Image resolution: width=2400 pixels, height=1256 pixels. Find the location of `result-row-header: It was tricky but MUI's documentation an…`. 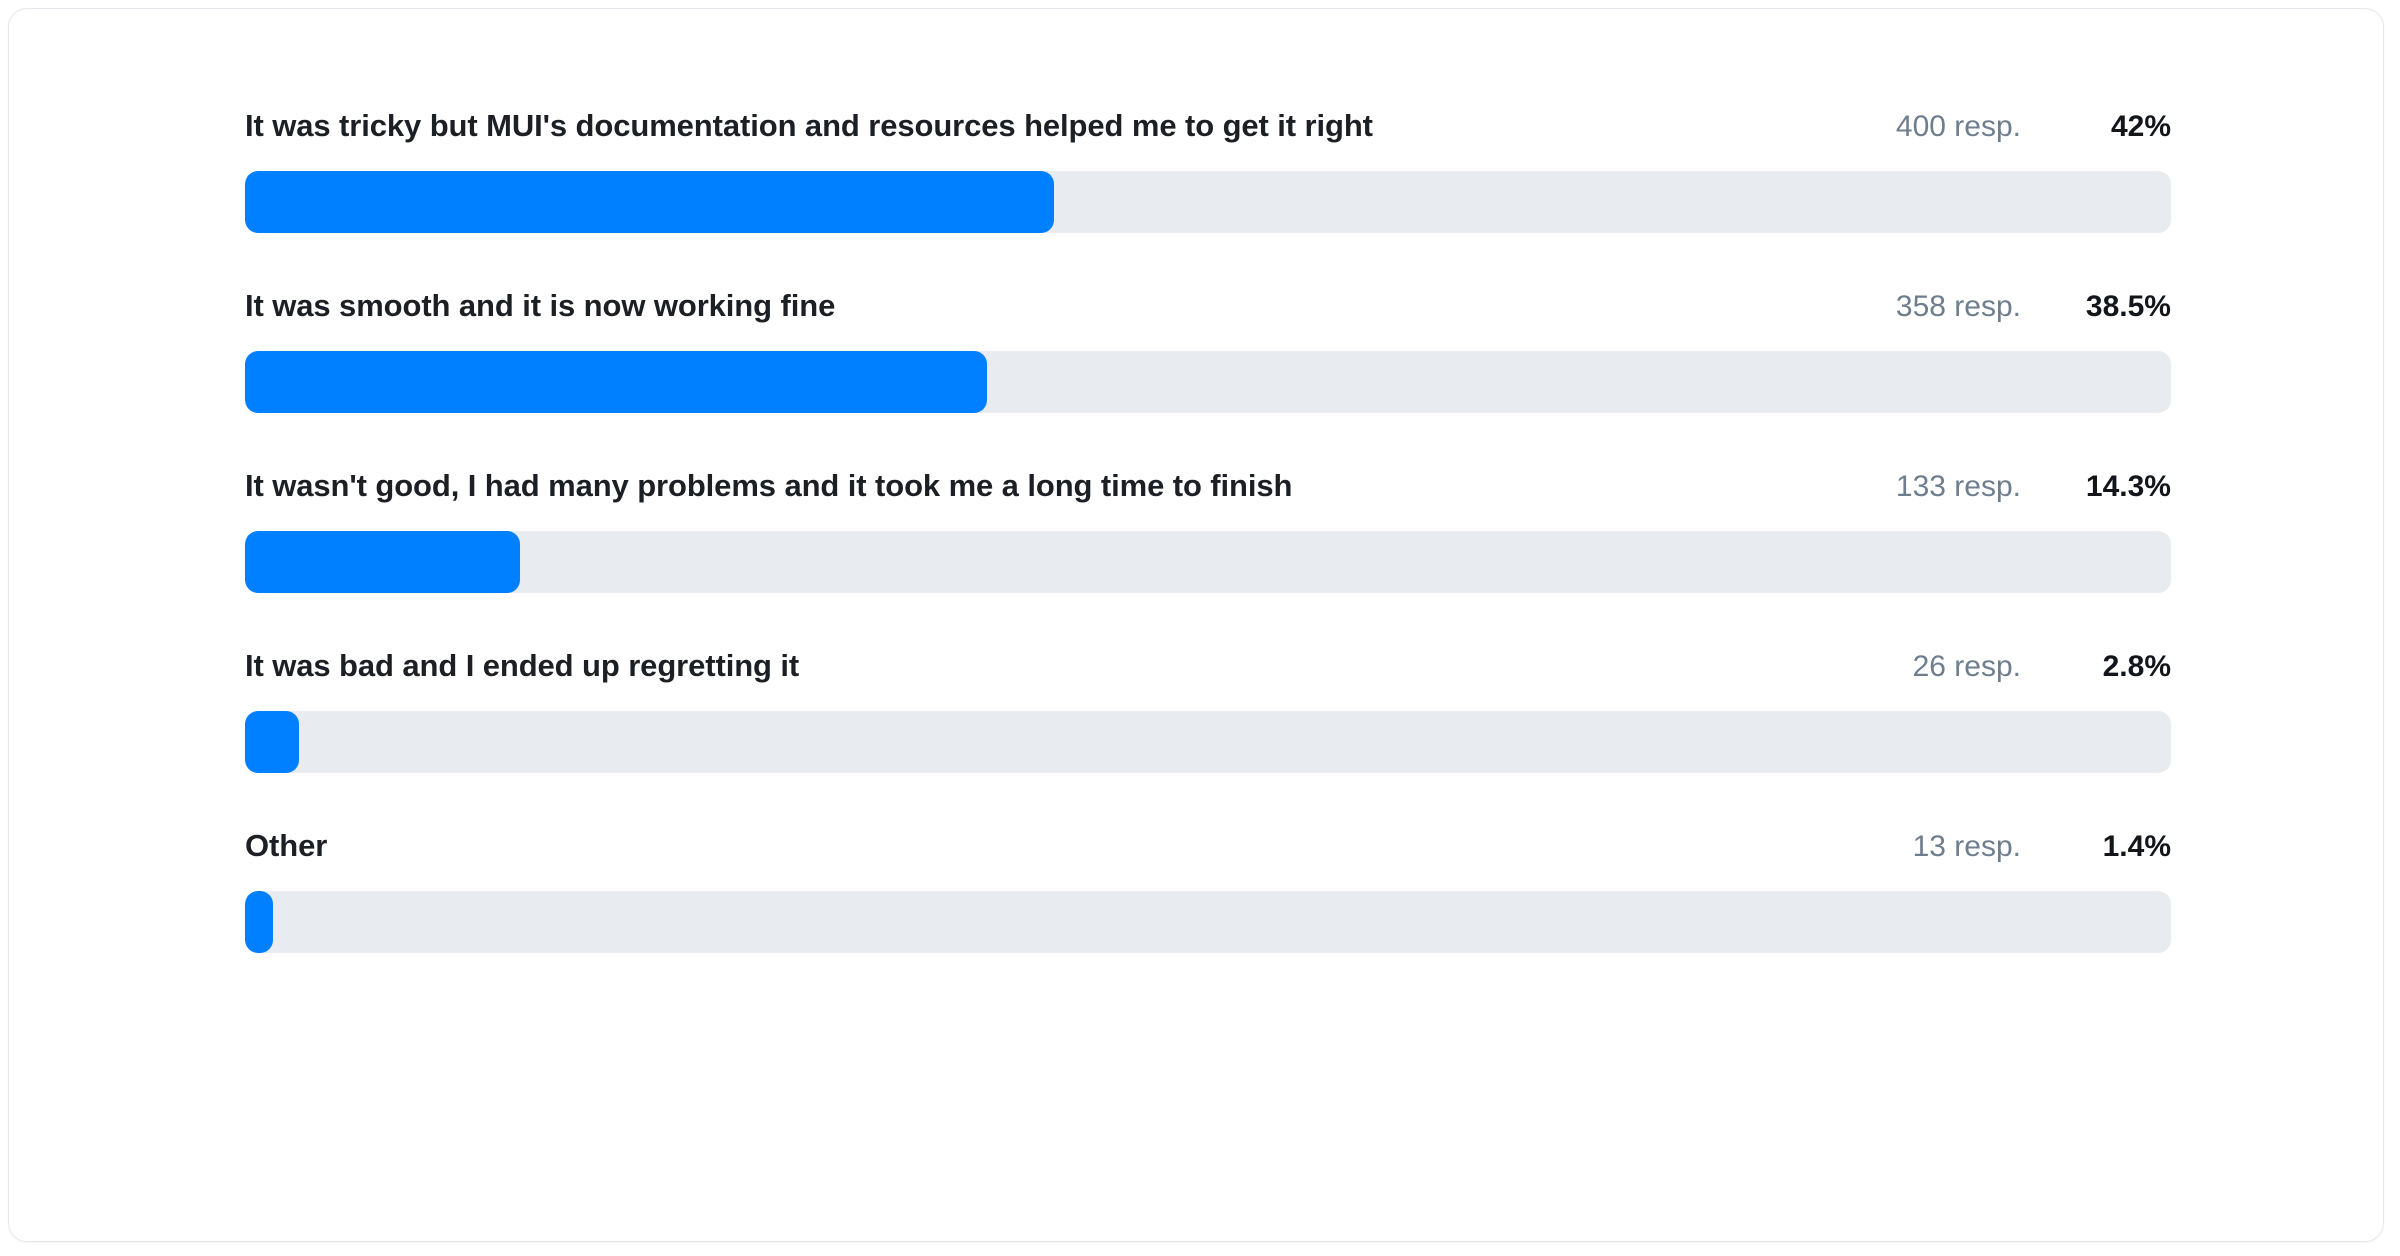

result-row-header: It was tricky but MUI's documentation an… is located at coordinates (1208, 126).